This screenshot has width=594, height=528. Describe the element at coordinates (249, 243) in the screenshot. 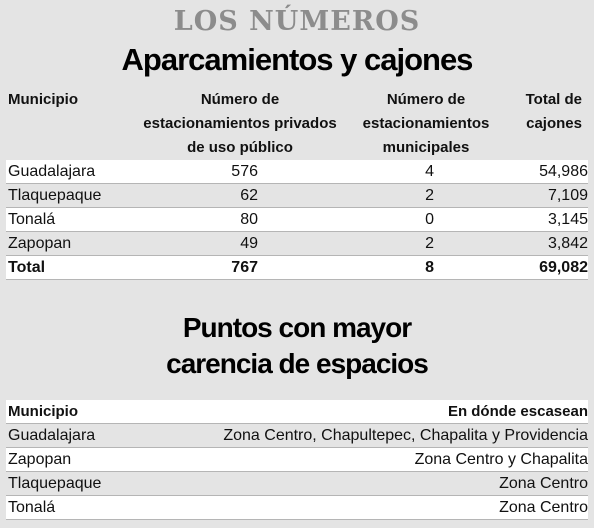

I see `table-cell: 49` at that location.